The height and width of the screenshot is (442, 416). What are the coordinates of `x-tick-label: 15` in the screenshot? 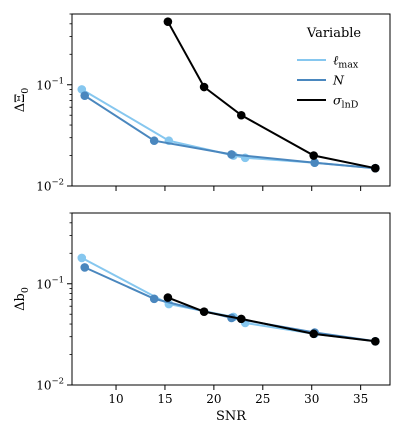 It's located at (164, 399).